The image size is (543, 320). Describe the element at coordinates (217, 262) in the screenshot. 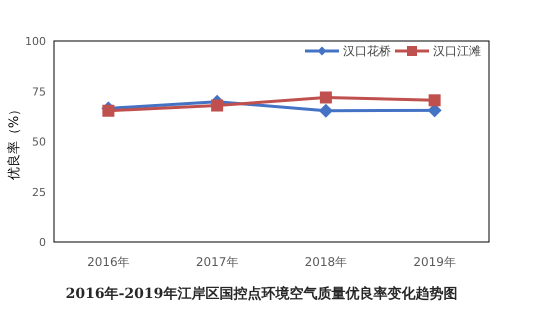

I see `x-tick-label: 2017年` at that location.